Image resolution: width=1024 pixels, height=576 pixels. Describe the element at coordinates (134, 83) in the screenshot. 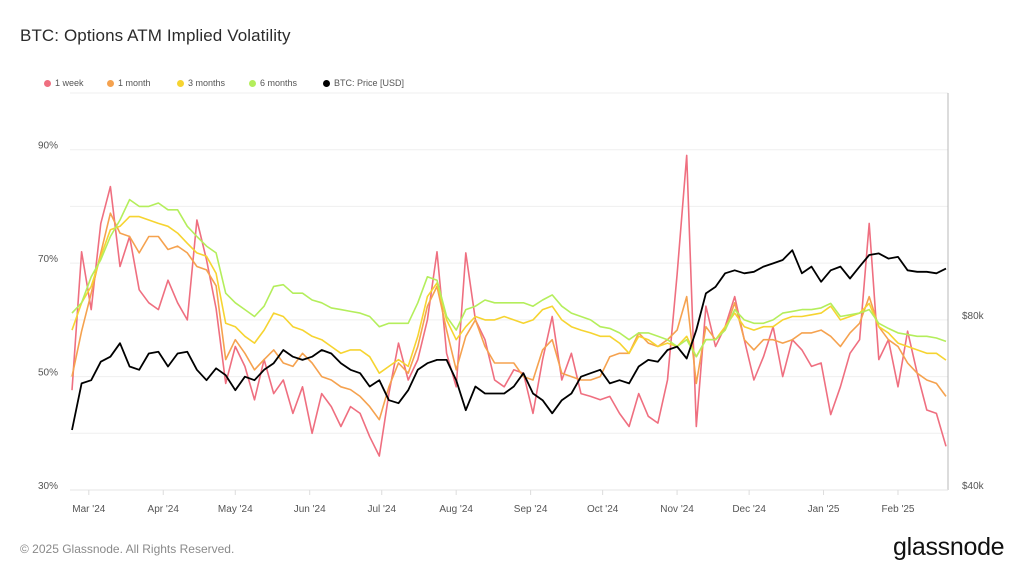

I see `legend-label: 1 month` at that location.